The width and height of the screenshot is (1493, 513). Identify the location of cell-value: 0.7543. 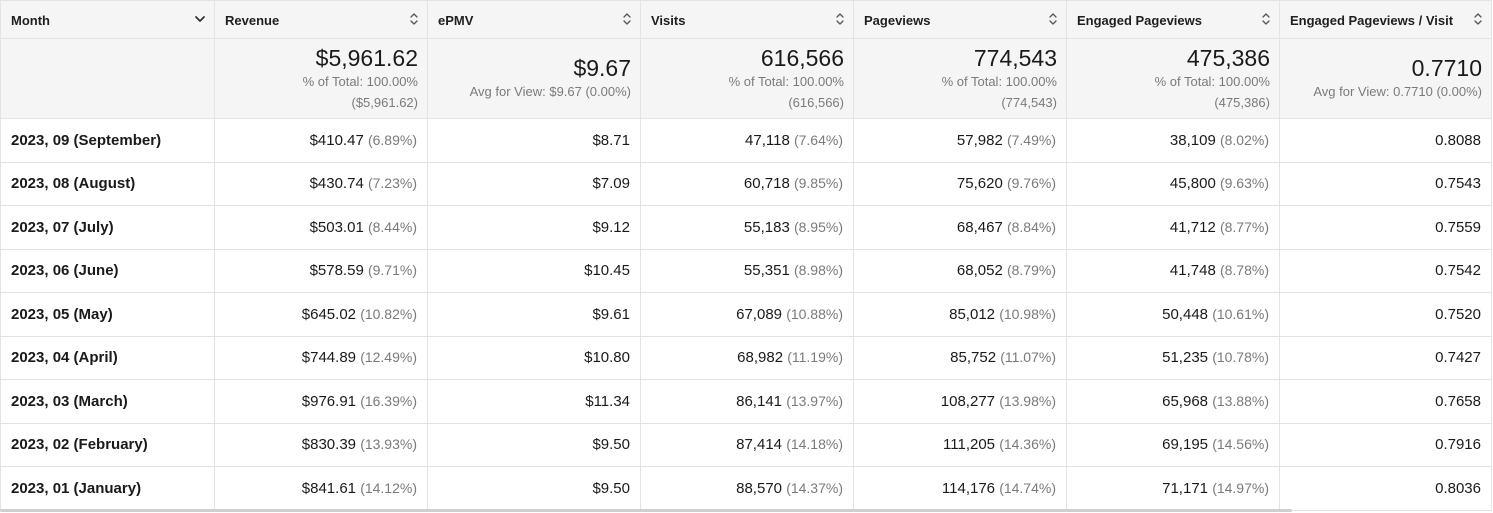
(1458, 184).